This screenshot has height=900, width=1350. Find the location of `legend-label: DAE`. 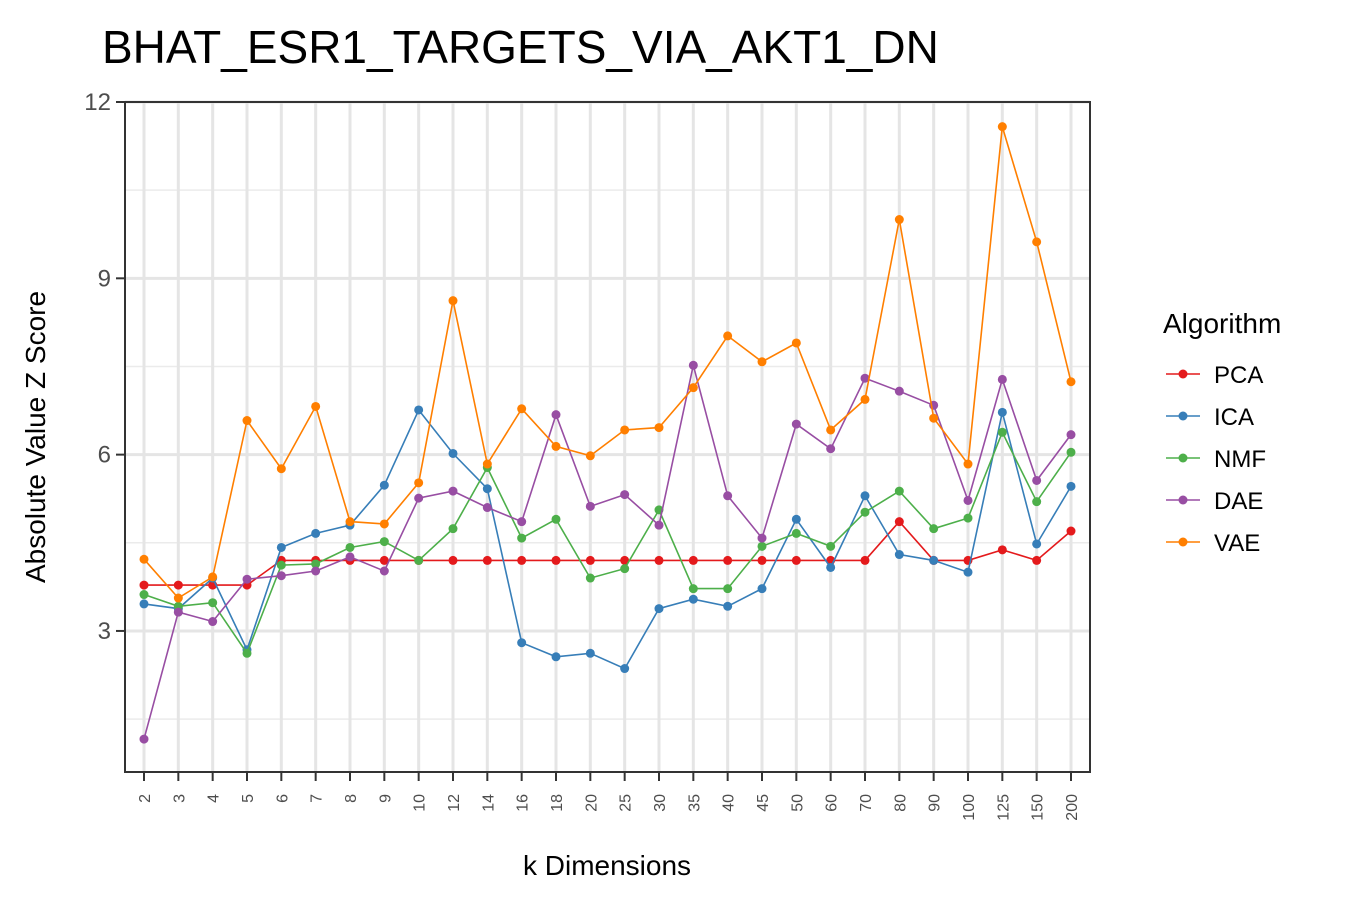

legend-label: DAE is located at coordinates (1238, 501).